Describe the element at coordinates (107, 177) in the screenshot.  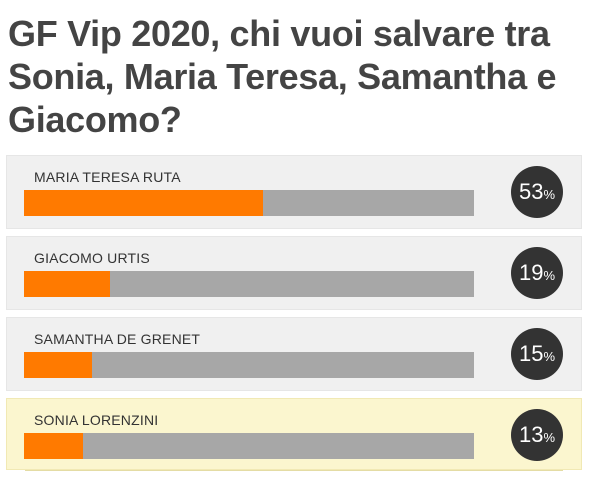
I see `option-label: MARIA TERESA RUTA` at that location.